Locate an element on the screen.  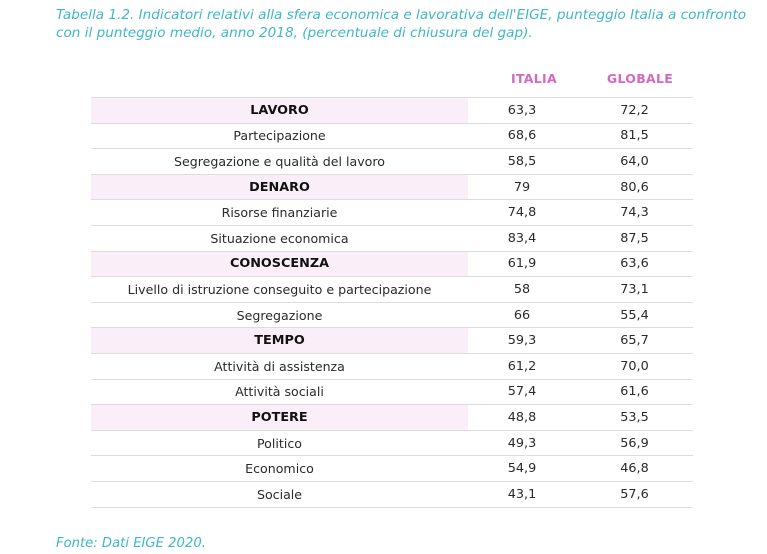
italia-score: 63,3 is located at coordinates (522, 110).